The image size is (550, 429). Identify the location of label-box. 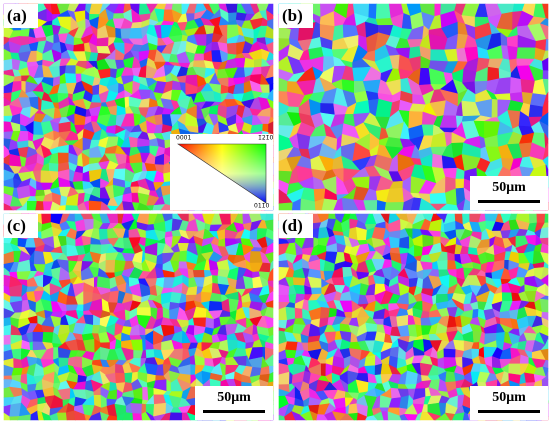
(296, 16).